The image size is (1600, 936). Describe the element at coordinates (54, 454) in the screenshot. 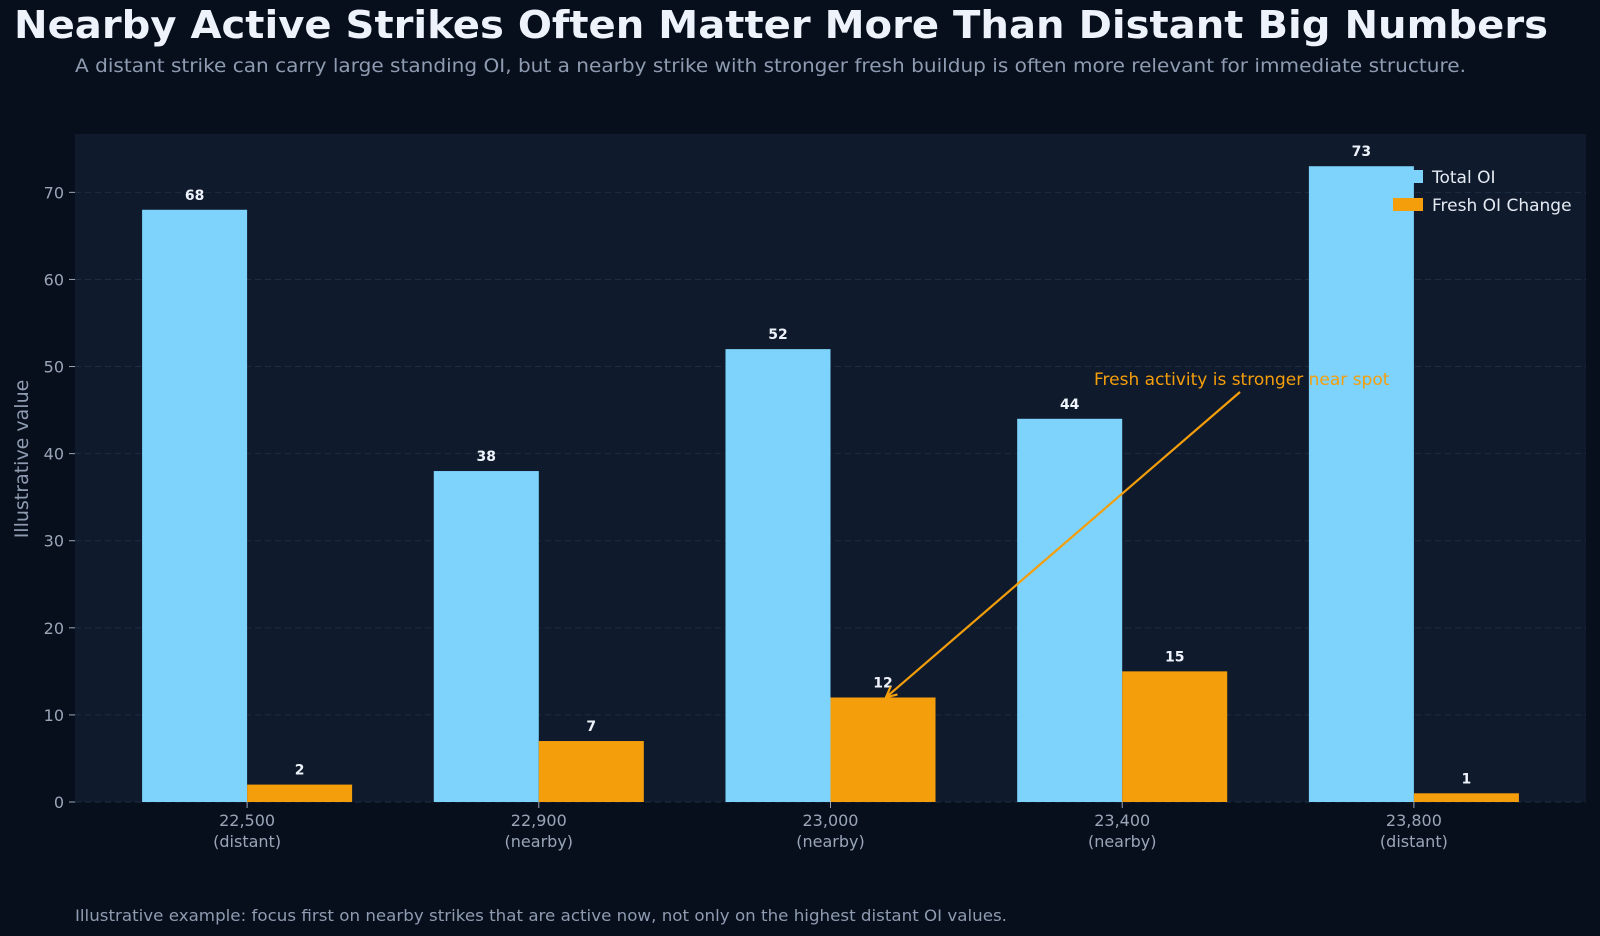

I see `y-tick-label: 40` at that location.